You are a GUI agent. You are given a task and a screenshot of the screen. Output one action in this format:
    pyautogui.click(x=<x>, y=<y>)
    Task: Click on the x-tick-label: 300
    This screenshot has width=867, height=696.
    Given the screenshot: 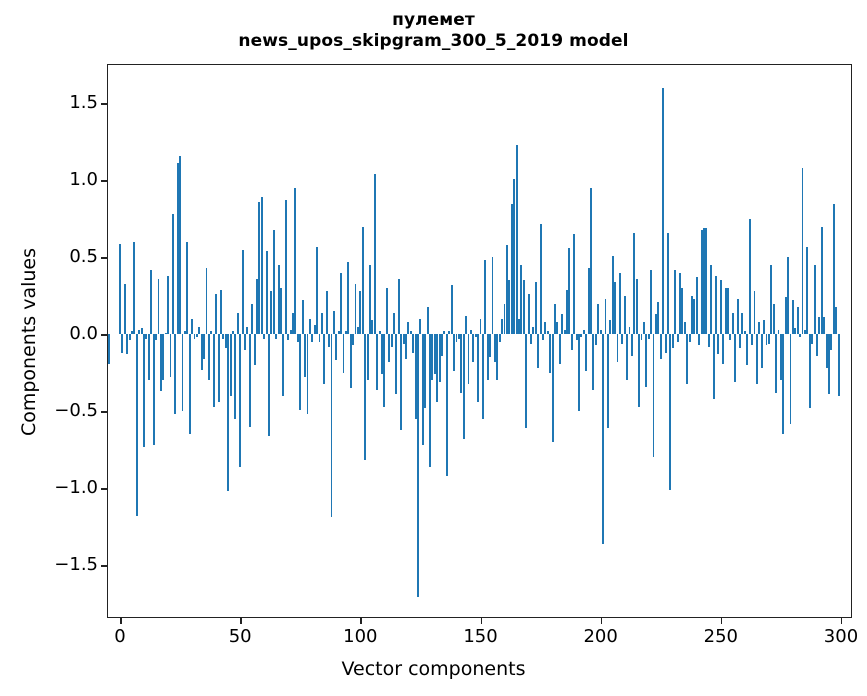 What is the action you would take?
    pyautogui.click(x=841, y=636)
    